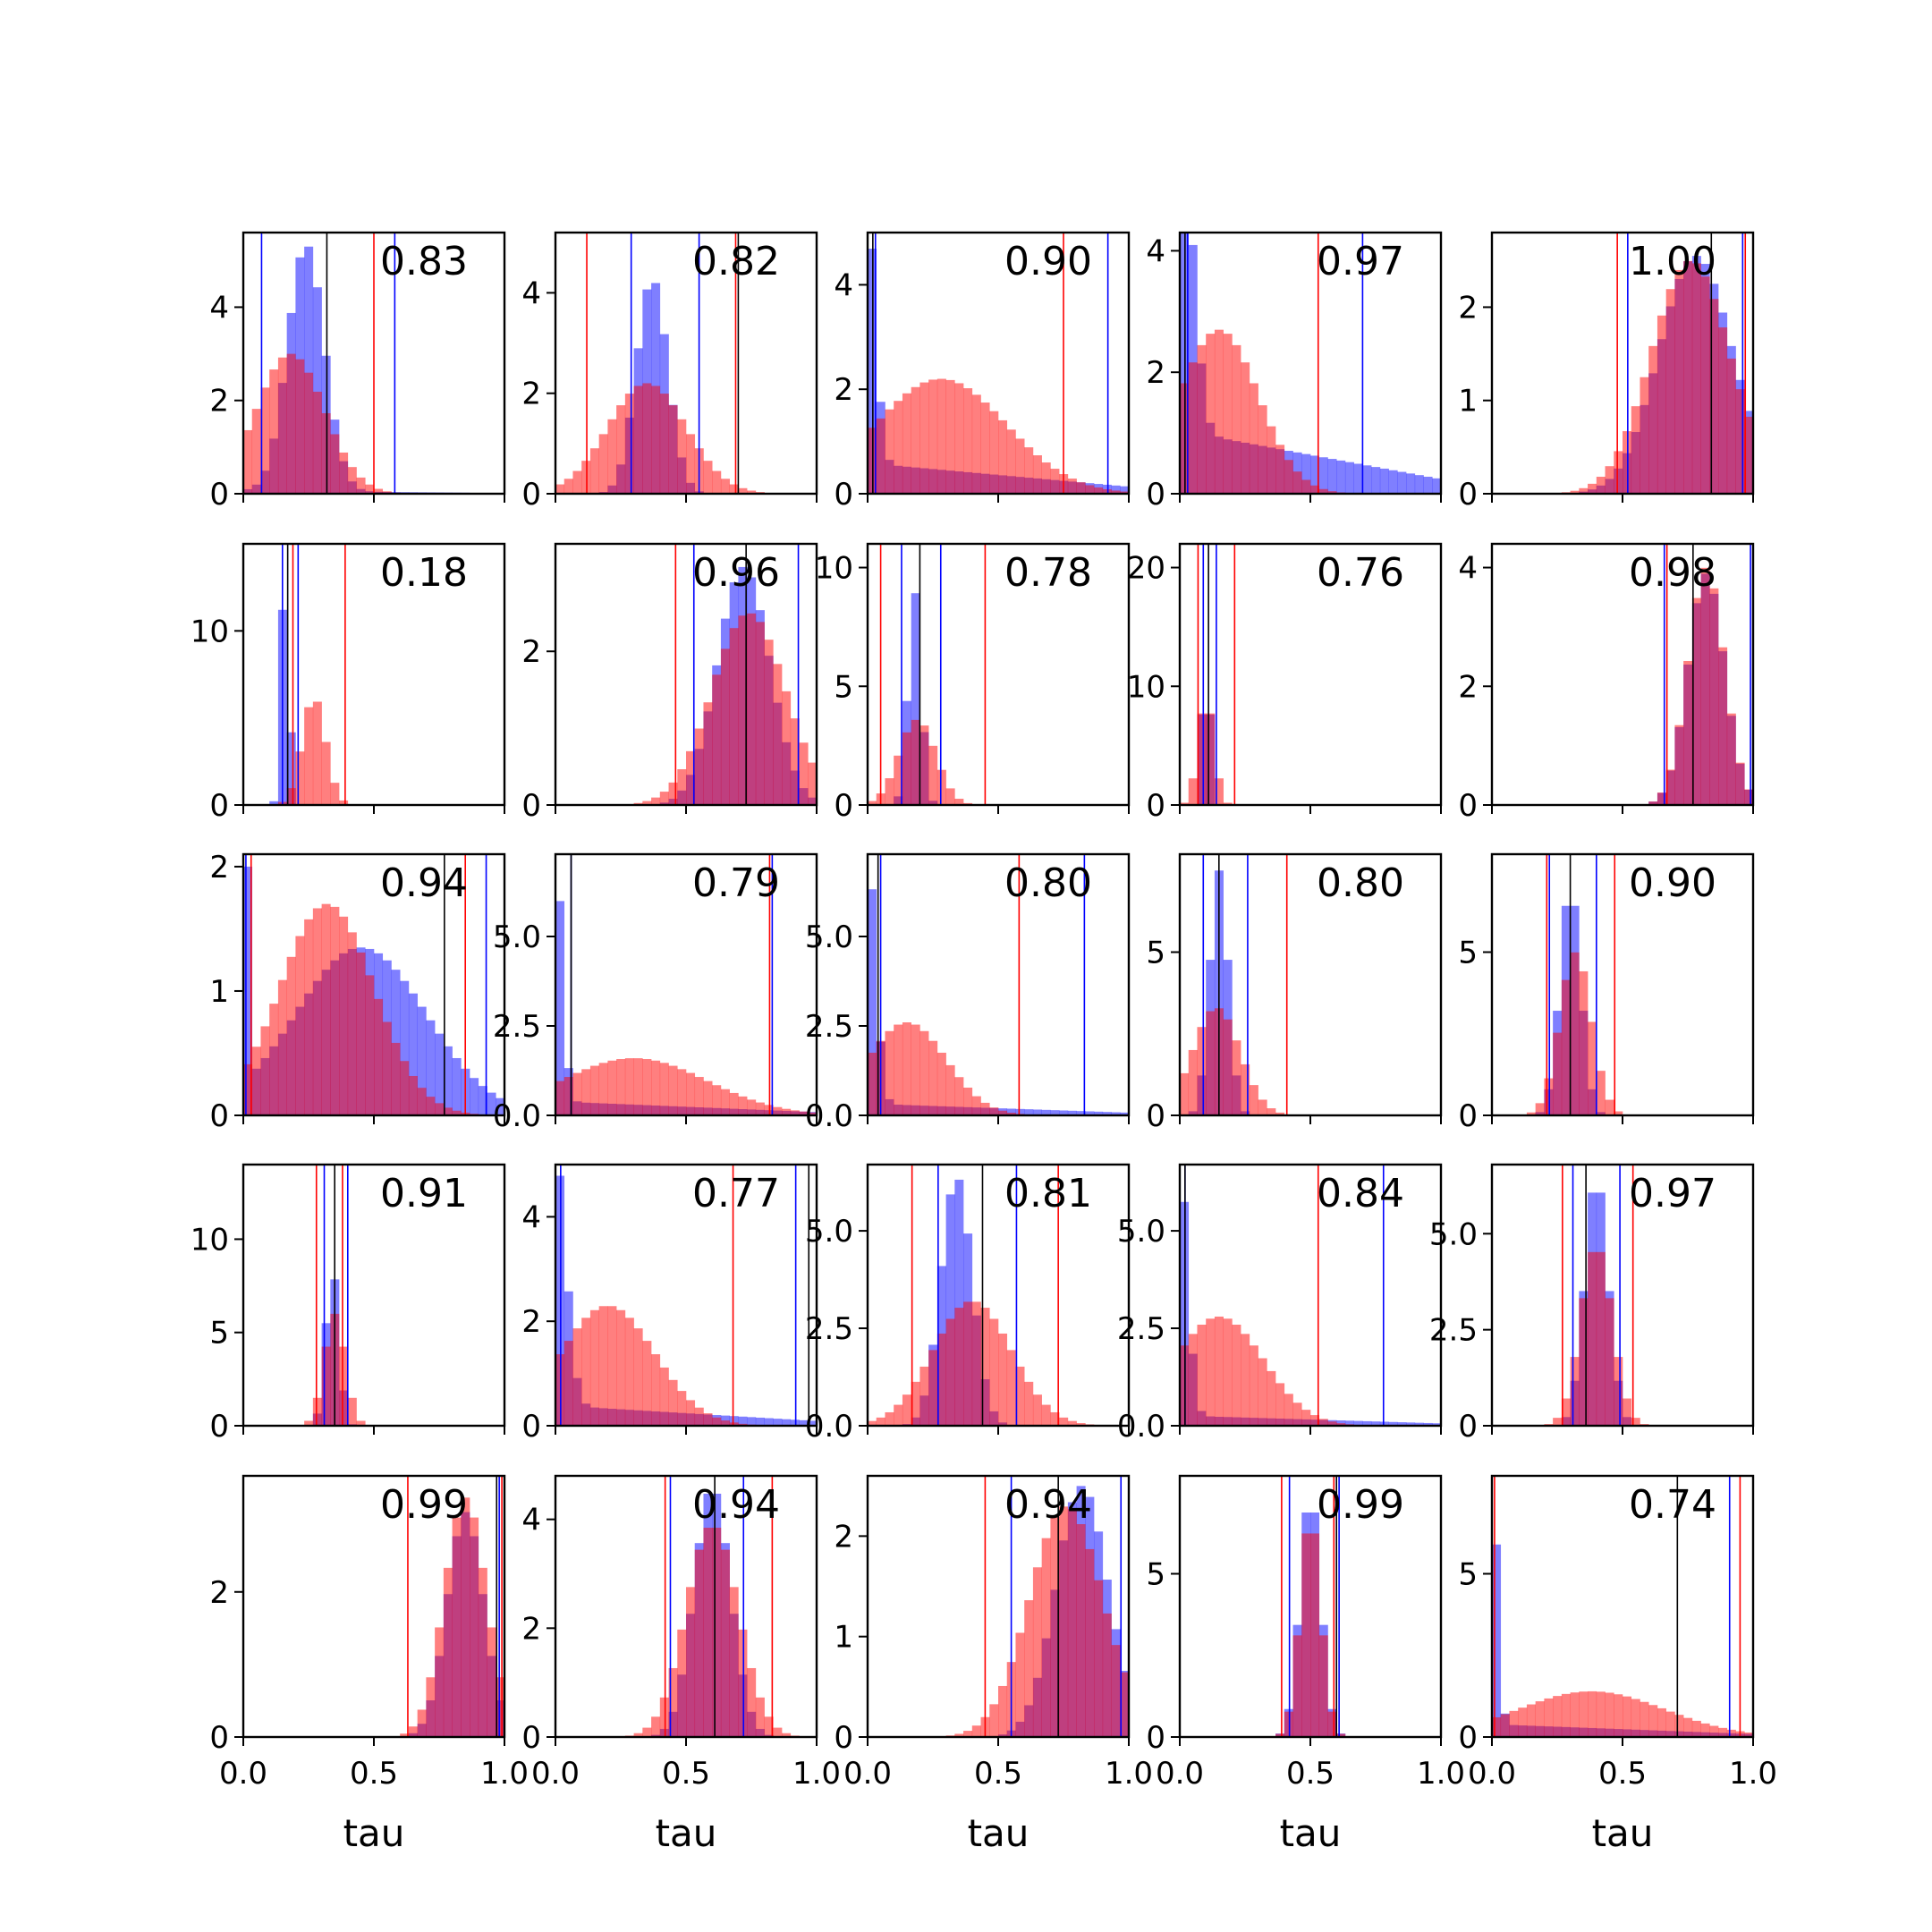 This screenshot has height=1932, width=1932. What do you see at coordinates (1146, 687) in the screenshot?
I see `y-tick-label: 10` at bounding box center [1146, 687].